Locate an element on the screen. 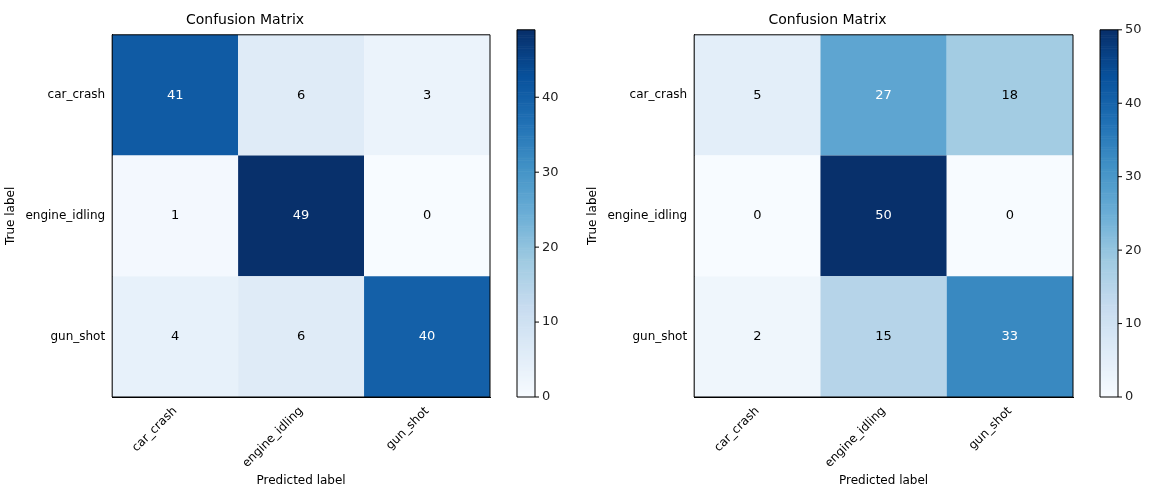  data-label: 27 is located at coordinates (883, 94).